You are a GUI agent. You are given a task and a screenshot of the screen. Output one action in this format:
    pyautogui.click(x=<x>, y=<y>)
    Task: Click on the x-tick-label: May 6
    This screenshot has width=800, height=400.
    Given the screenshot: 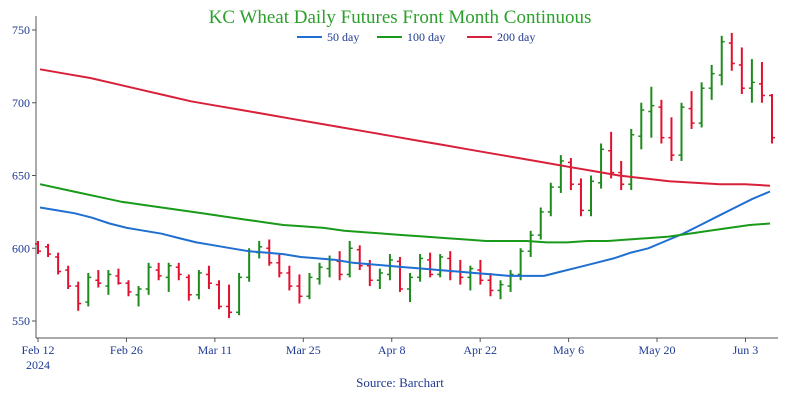 What is the action you would take?
    pyautogui.click(x=568, y=350)
    